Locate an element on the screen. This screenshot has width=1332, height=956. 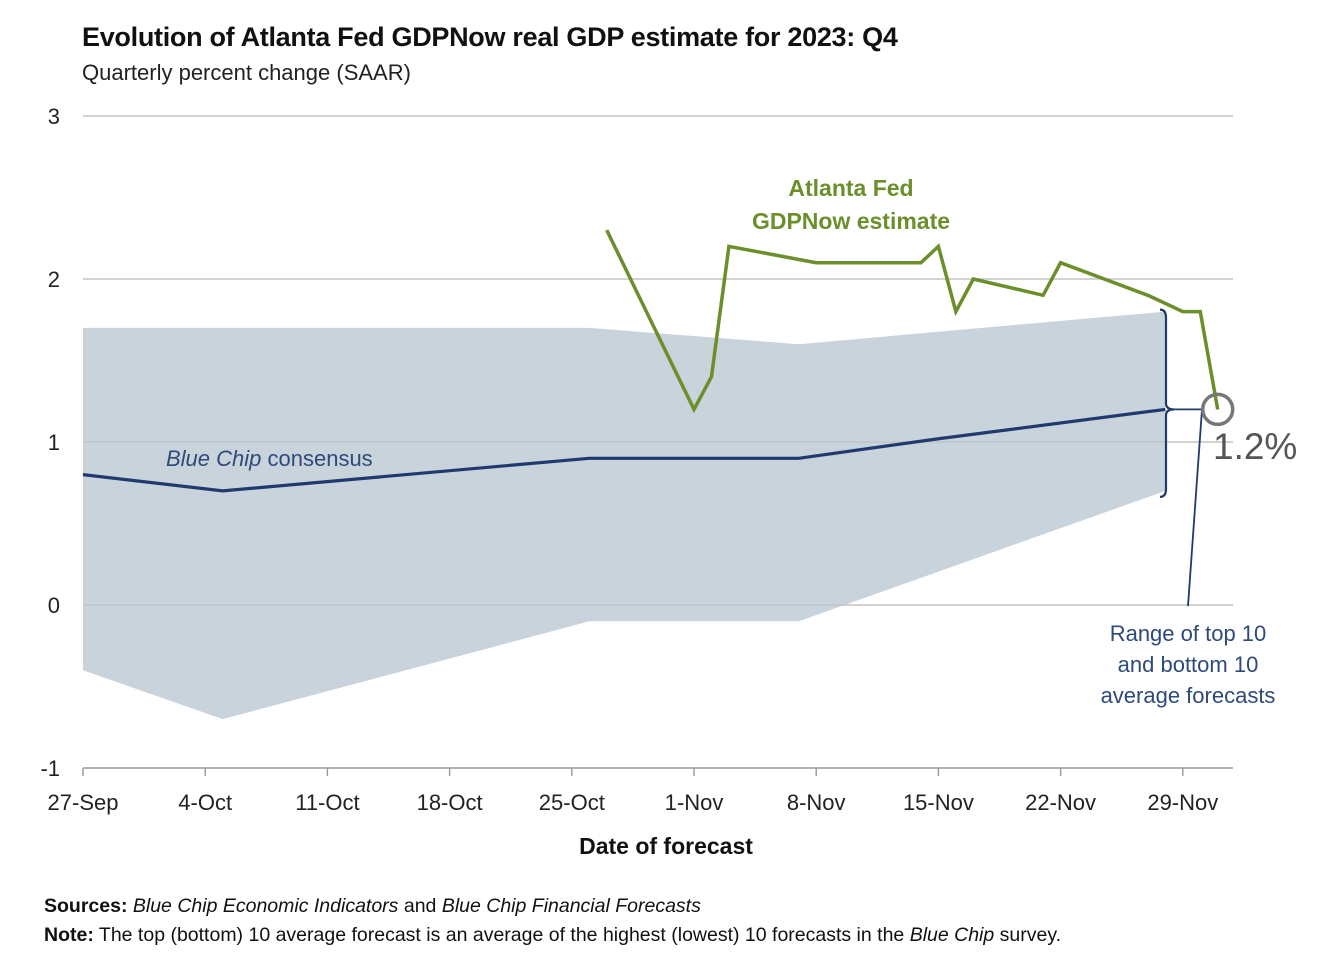
y-tick-label: -1 is located at coordinates (50, 768).